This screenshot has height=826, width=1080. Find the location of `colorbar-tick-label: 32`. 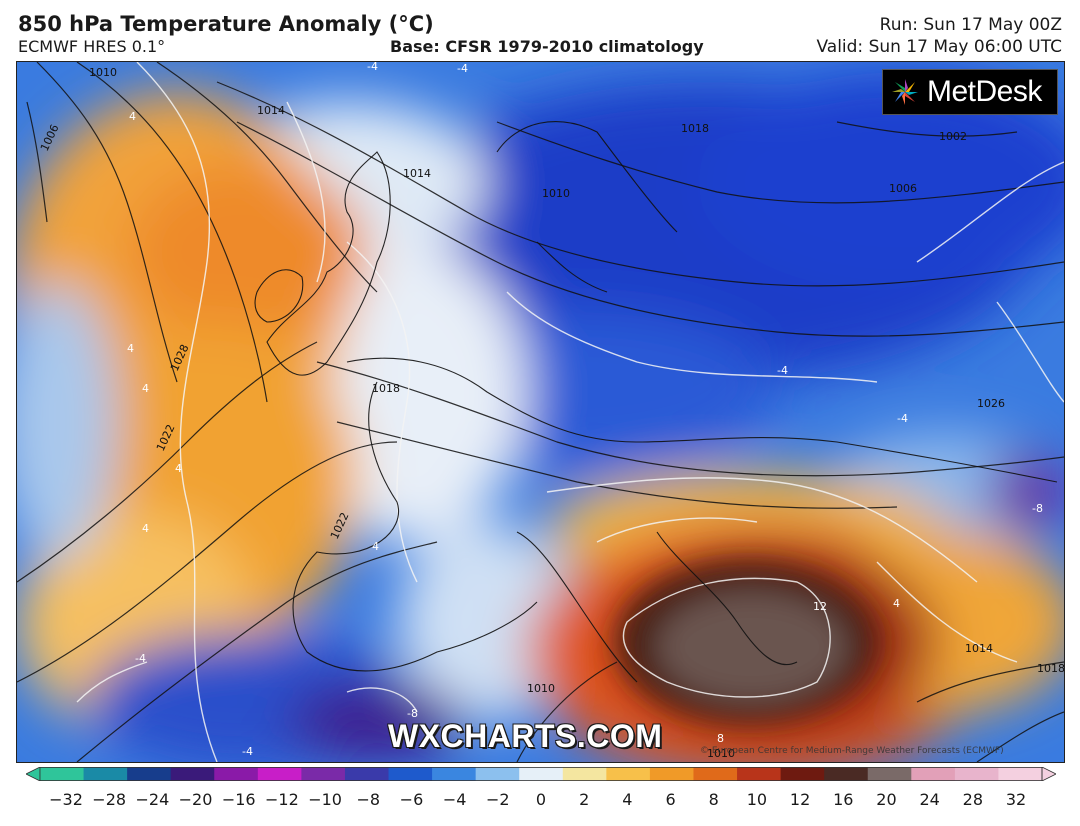

colorbar-tick-label: 32 is located at coordinates (1016, 799).